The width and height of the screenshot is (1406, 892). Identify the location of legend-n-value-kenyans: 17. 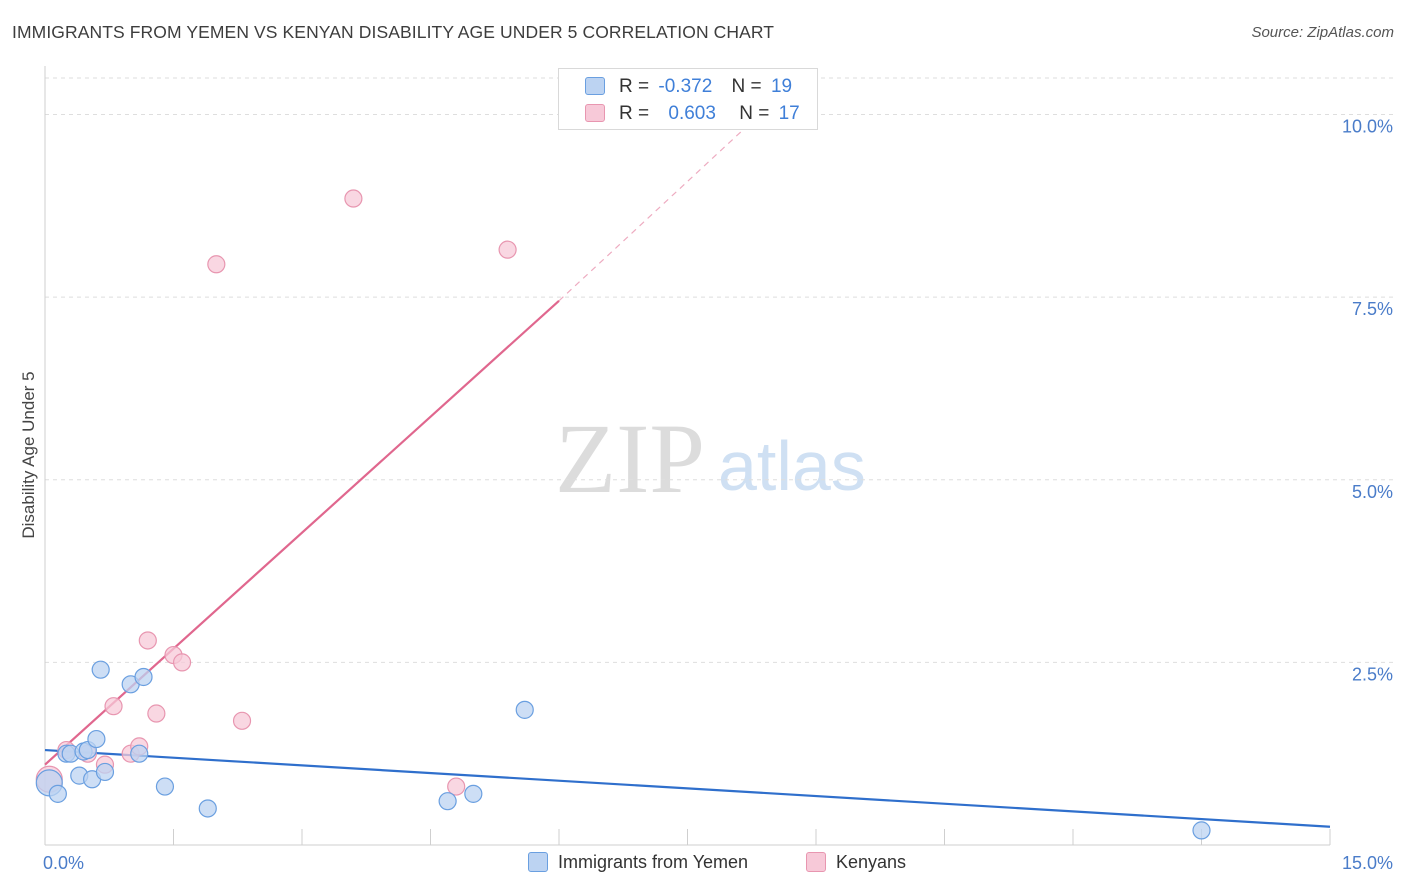
(789, 113).